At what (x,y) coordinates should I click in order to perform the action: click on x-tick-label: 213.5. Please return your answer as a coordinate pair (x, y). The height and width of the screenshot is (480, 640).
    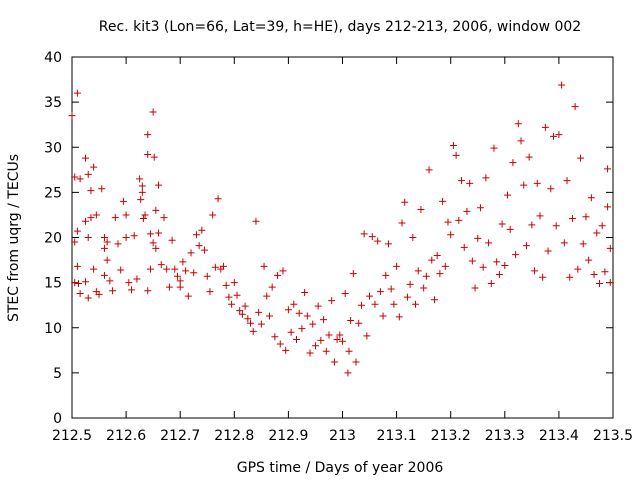
    Looking at the image, I should click on (613, 436).